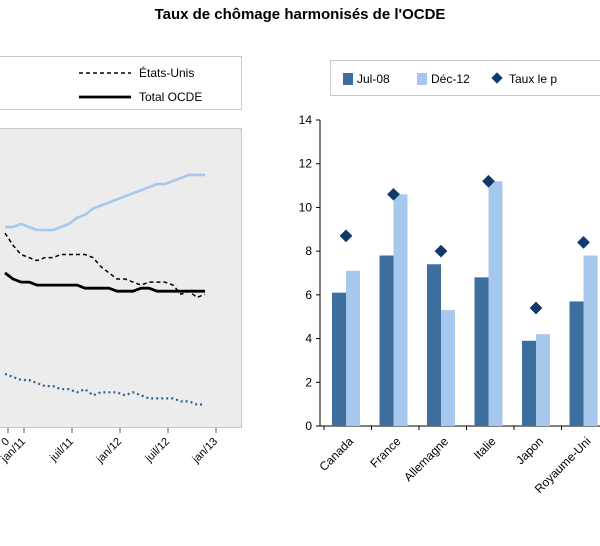 The width and height of the screenshot is (600, 546). Describe the element at coordinates (426, 459) in the screenshot. I see `right-x-tick-label: Allemagne` at that location.